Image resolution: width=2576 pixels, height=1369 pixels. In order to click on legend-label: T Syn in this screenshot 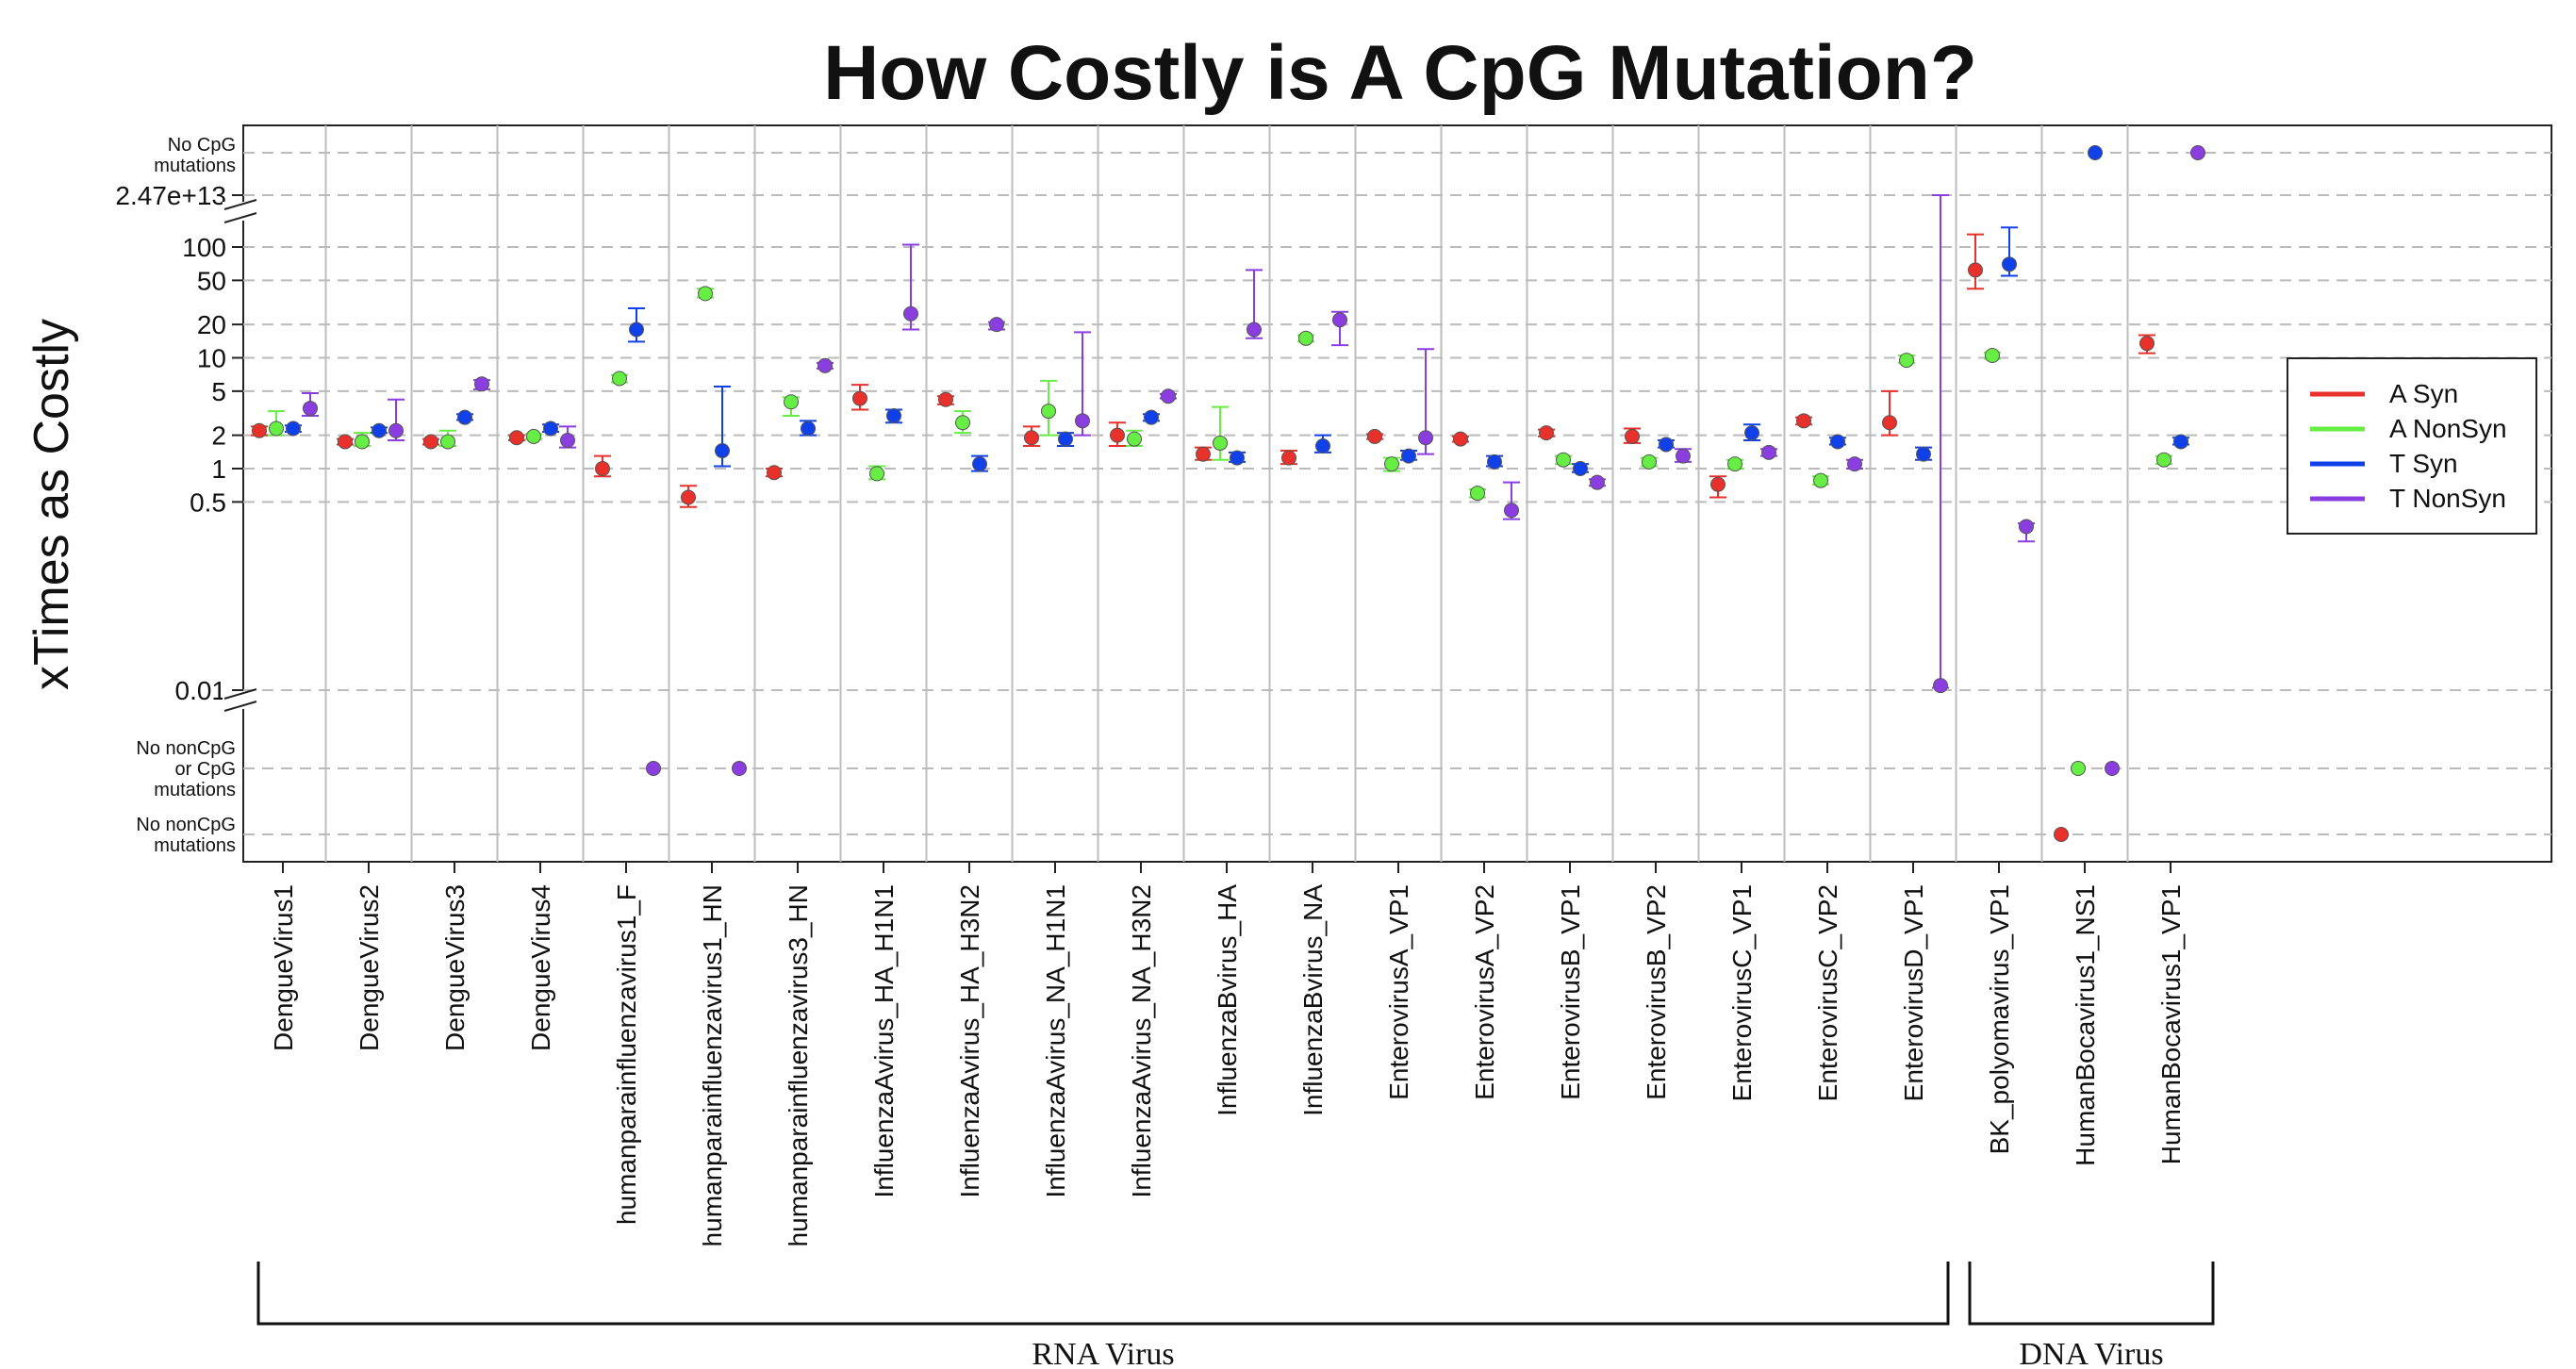, I will do `click(2423, 463)`.